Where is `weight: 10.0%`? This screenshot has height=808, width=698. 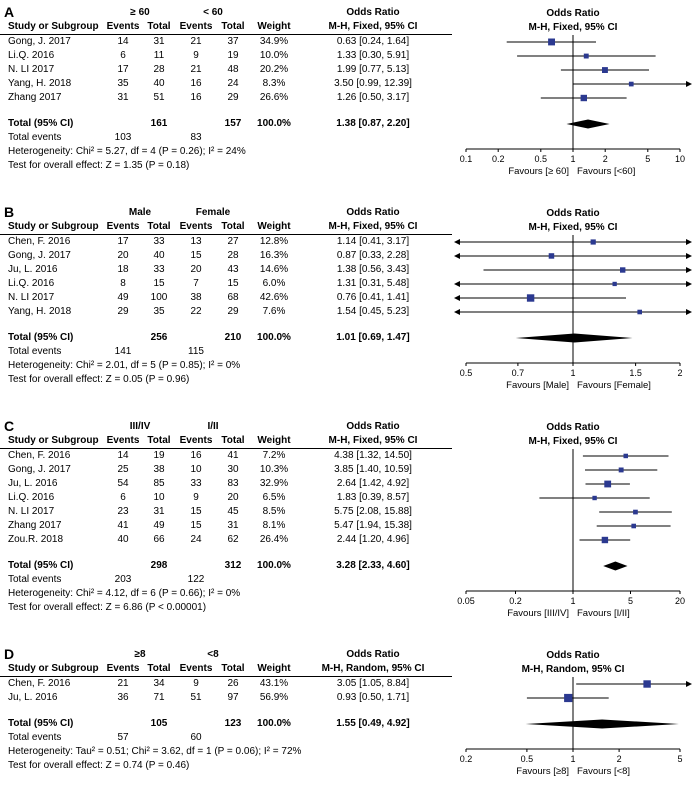
weight: 10.0% is located at coordinates (274, 55).